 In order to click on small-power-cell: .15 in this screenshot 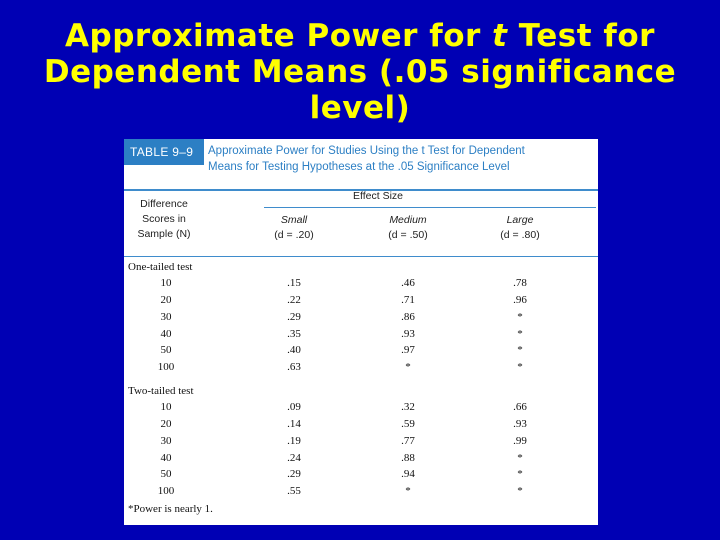, I will do `click(294, 283)`.